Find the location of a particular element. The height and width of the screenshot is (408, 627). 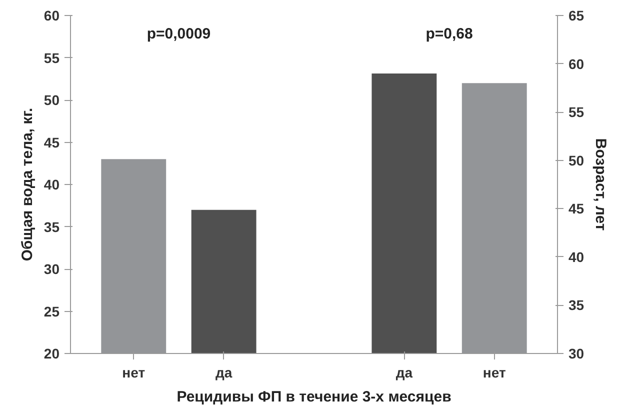

annotation: p=0,0009 is located at coordinates (178, 34).